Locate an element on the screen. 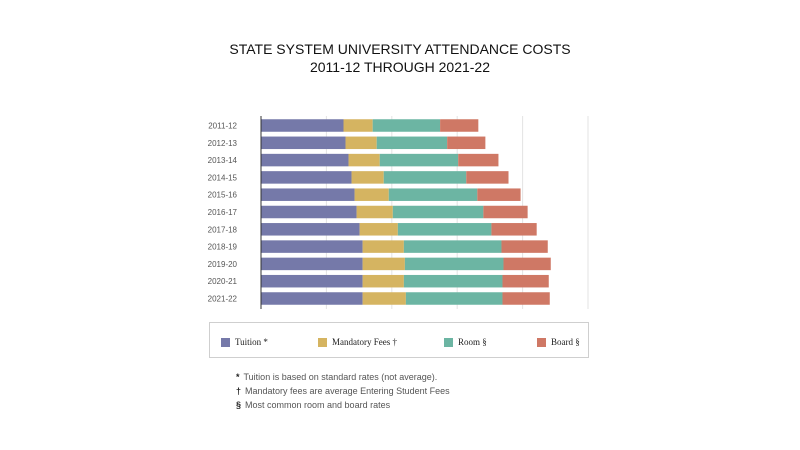 This screenshot has height=450, width=800. footnote-symbol: § is located at coordinates (239, 405).